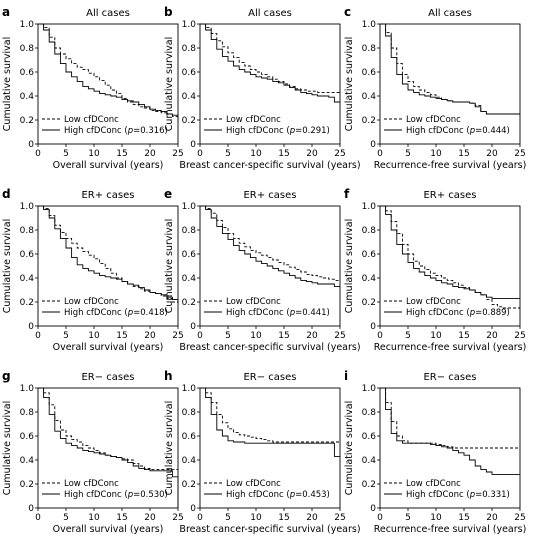  I want to click on panel-letter: g, so click(6, 376).